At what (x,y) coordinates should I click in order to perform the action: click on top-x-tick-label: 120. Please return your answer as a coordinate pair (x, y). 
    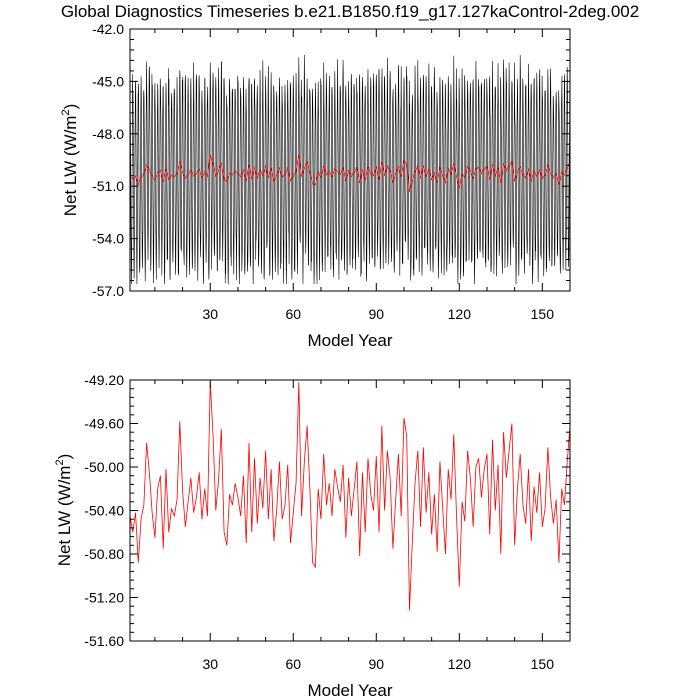
    Looking at the image, I should click on (460, 314).